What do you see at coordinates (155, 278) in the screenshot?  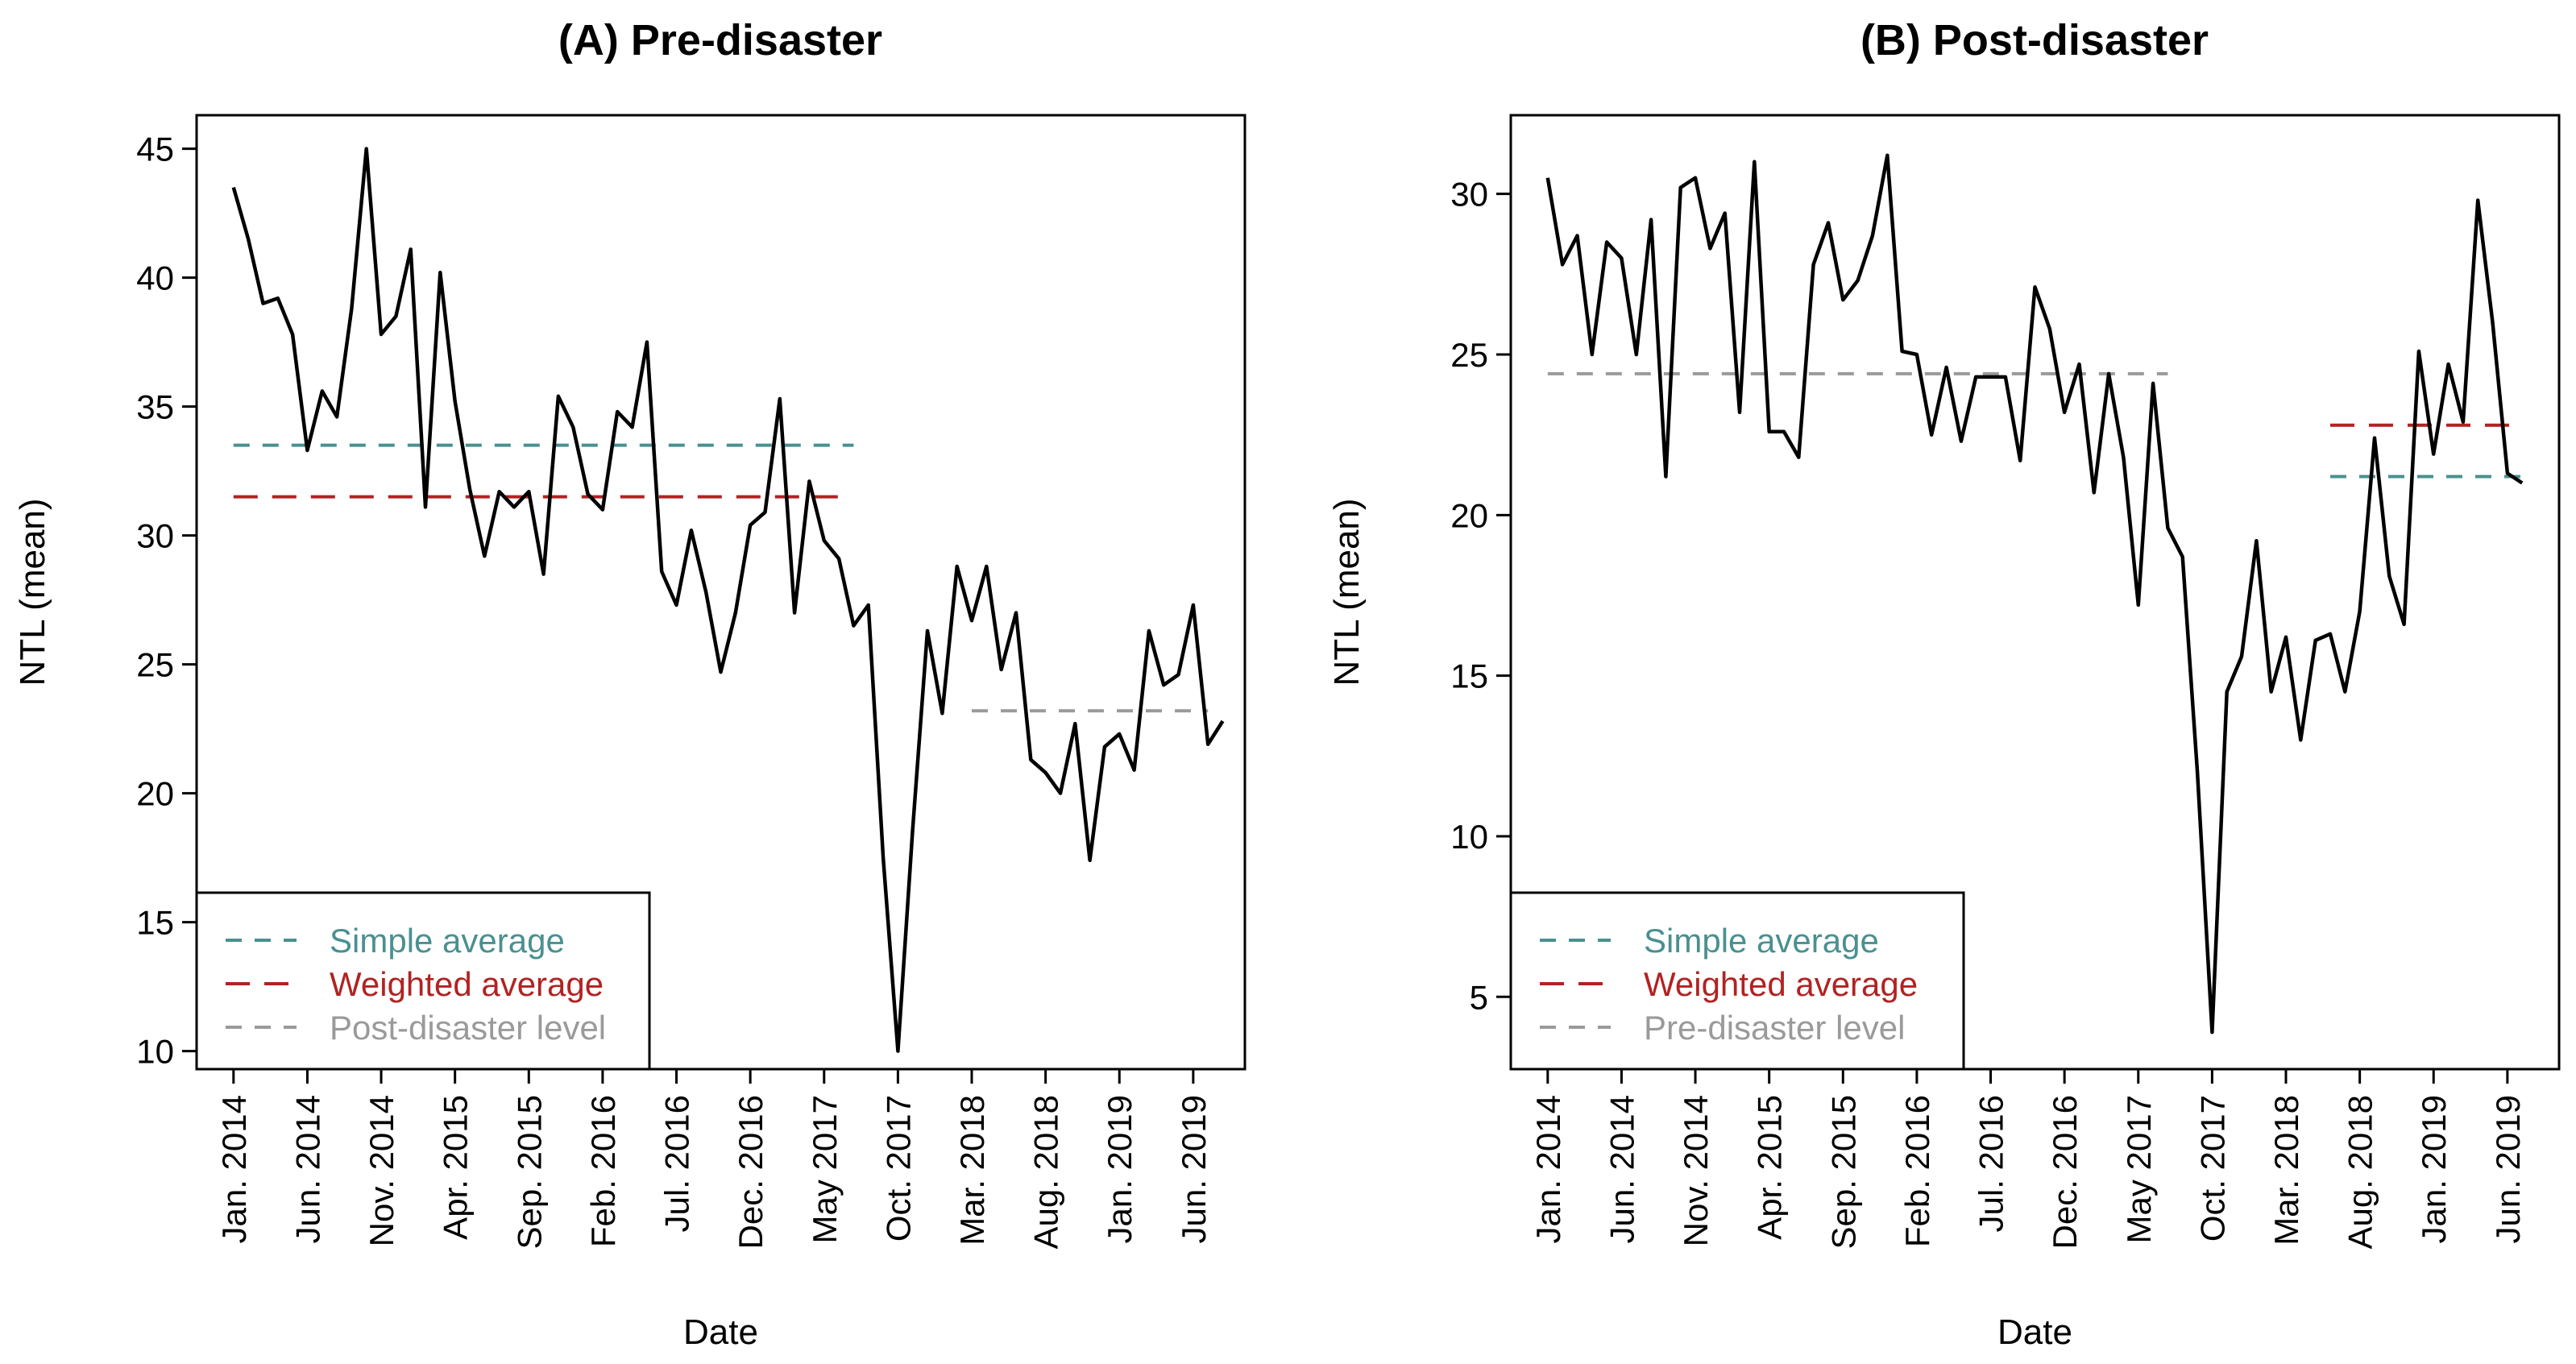 I see `y-tick-label: 40` at bounding box center [155, 278].